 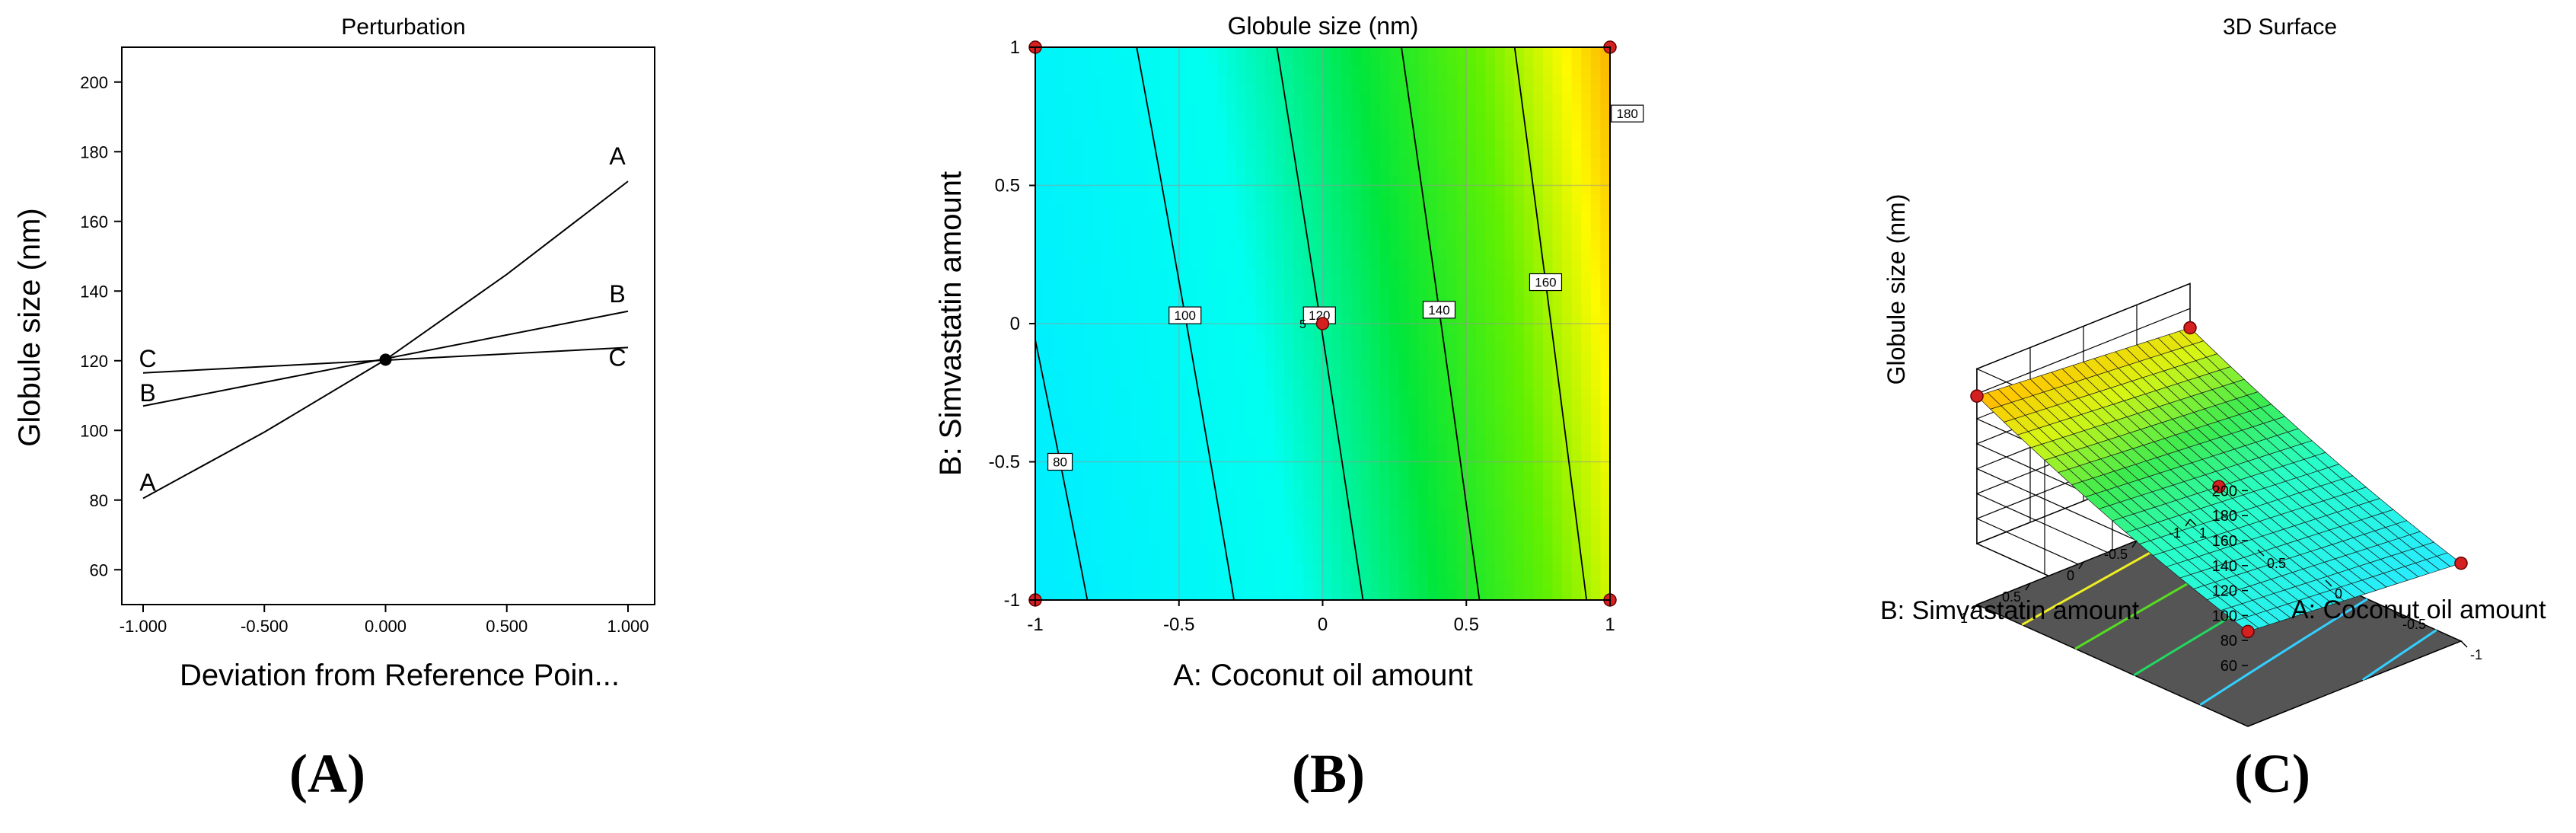 What do you see at coordinates (2476, 654) in the screenshot?
I see `a-tick-label: -1` at bounding box center [2476, 654].